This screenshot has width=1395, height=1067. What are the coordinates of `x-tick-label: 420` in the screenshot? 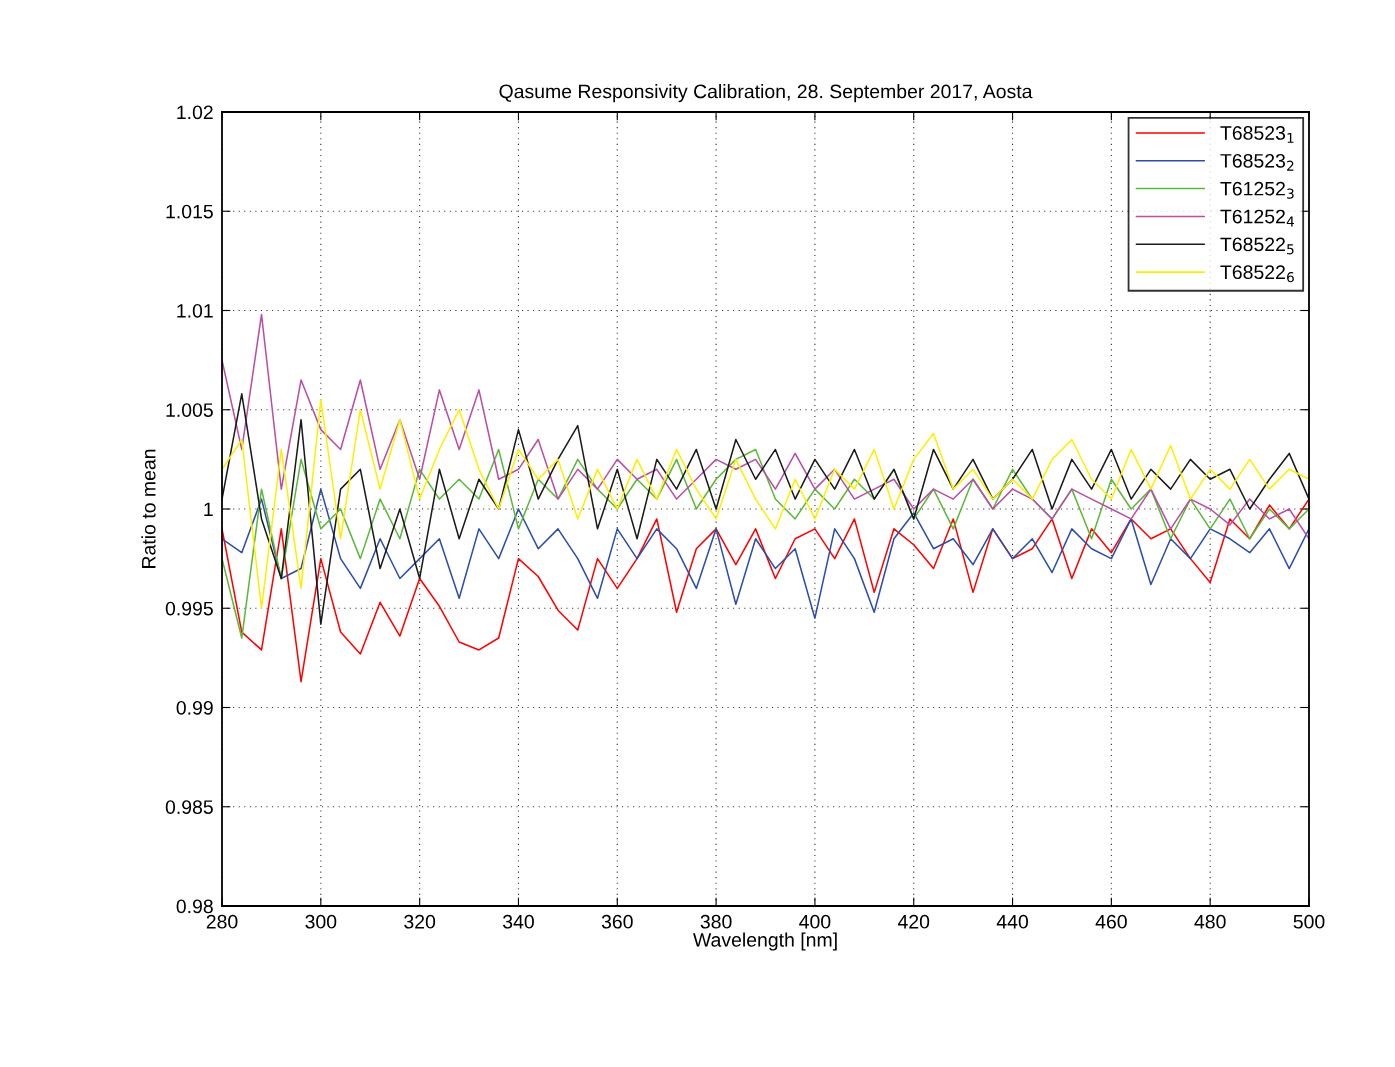 It's located at (913, 921).